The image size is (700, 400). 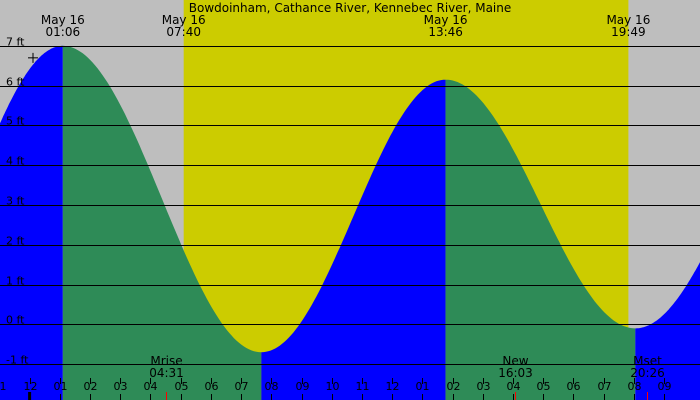 I want to click on y-tick-label: 6 ft, so click(x=15, y=82).